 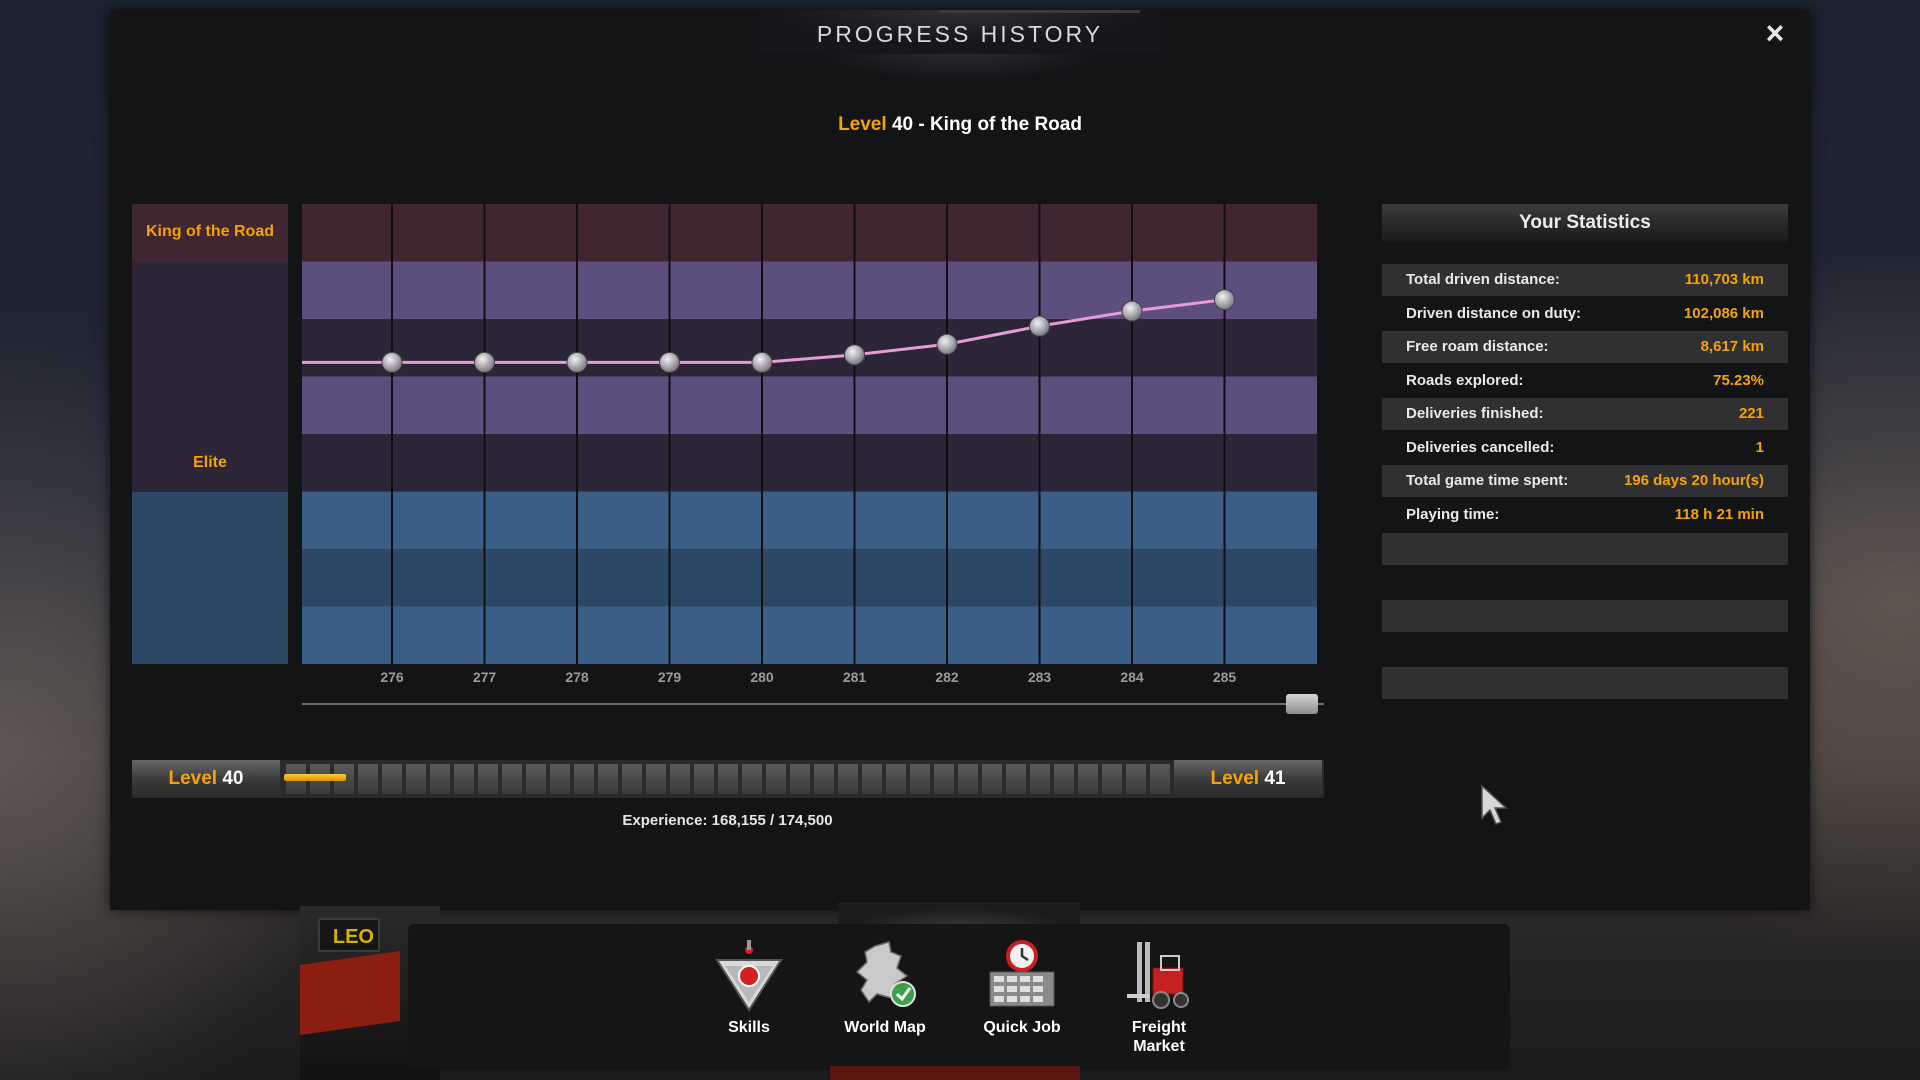 I want to click on skills-button: Skills, so click(x=749, y=987).